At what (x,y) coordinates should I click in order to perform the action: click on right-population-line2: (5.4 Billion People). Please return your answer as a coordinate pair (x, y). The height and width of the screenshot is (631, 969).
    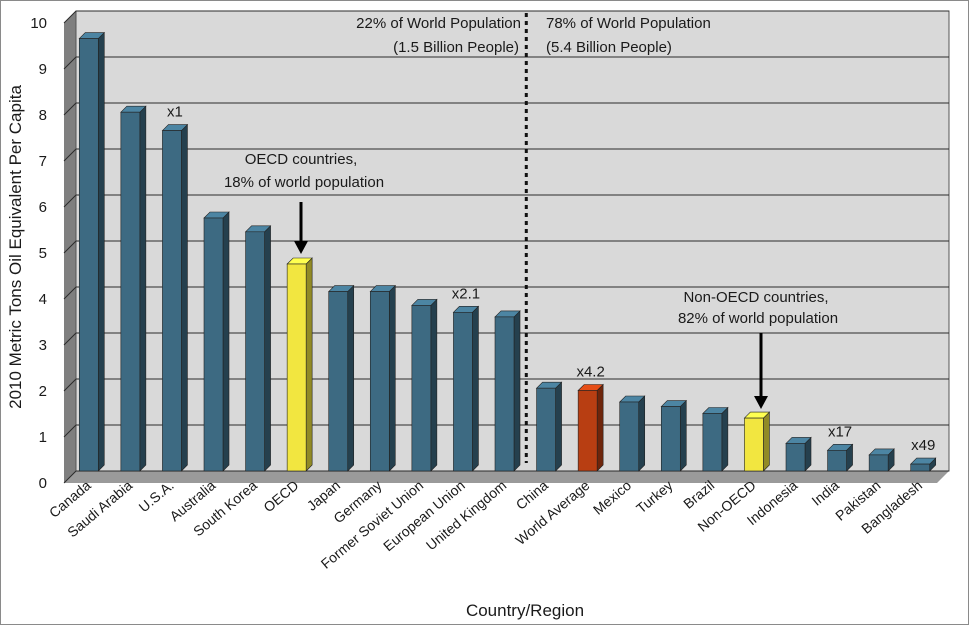
    Looking at the image, I should click on (609, 47).